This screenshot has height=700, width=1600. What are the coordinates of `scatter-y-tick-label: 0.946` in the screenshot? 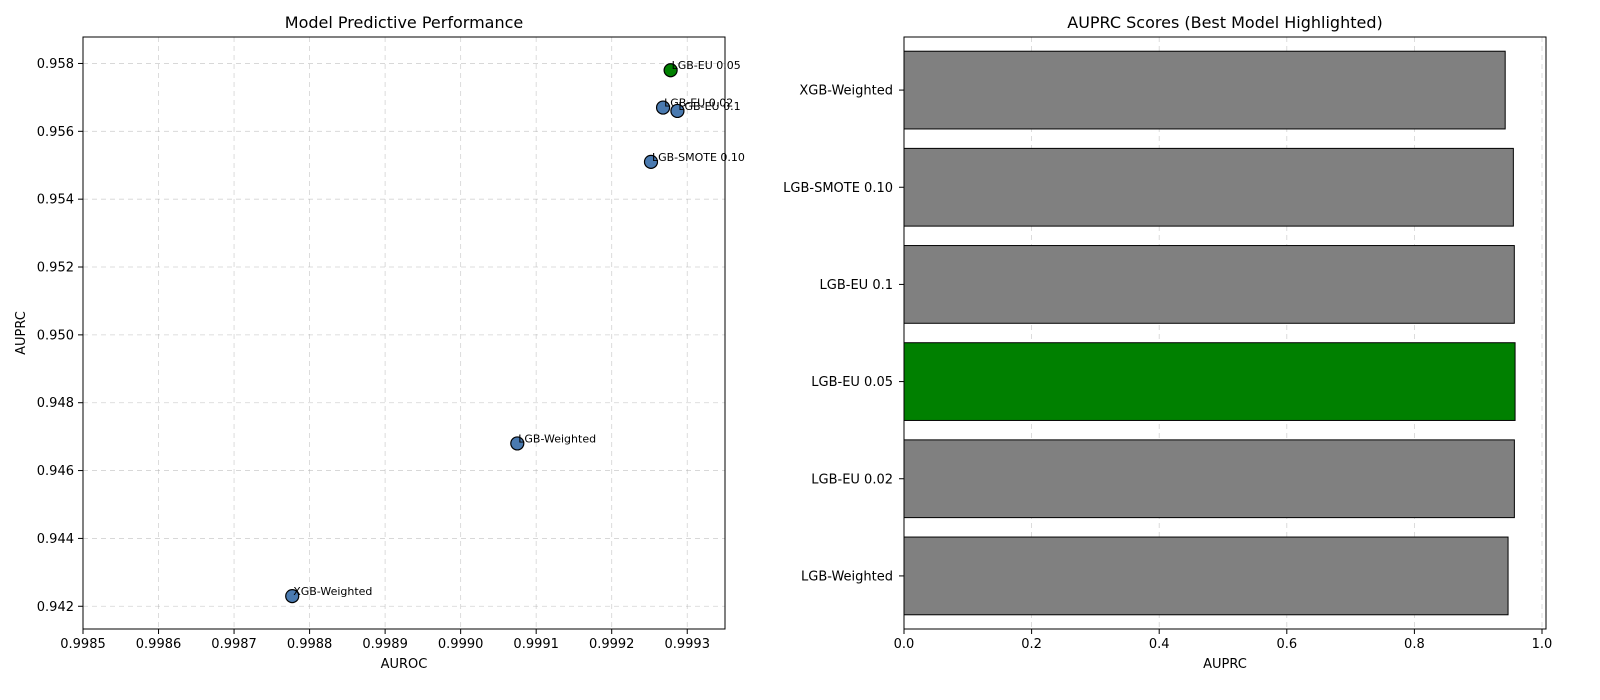 It's located at (55, 471).